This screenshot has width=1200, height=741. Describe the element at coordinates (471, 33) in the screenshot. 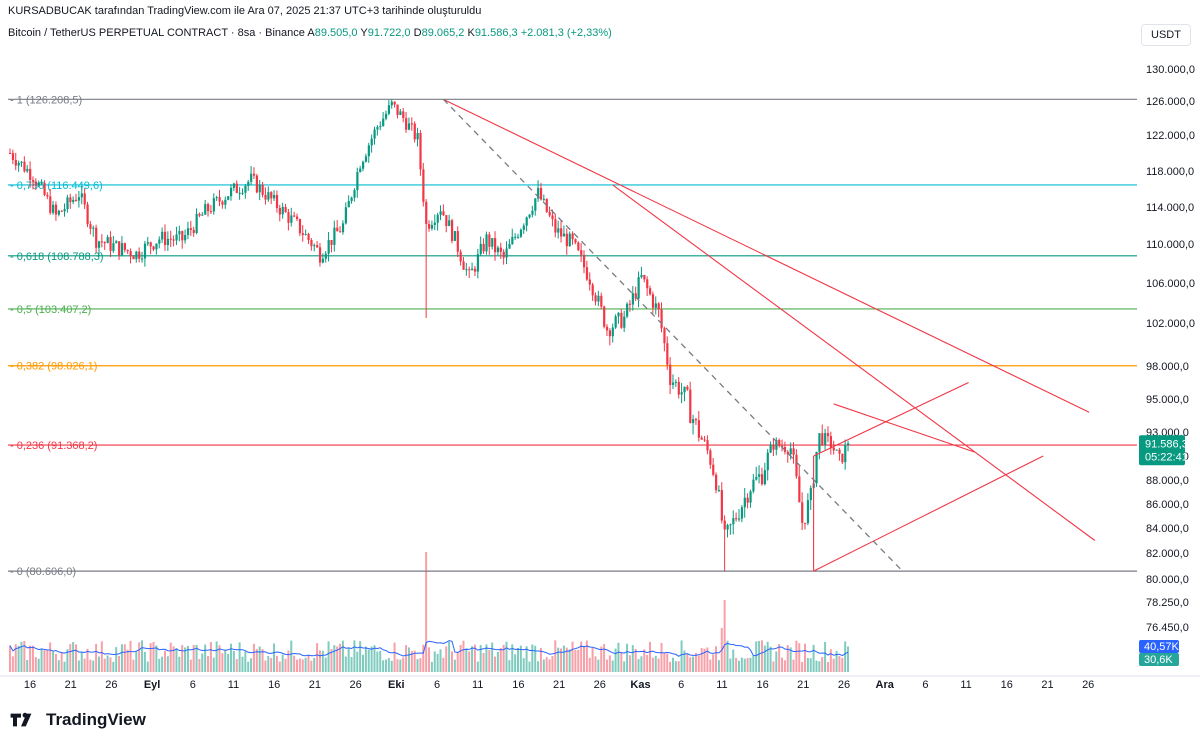

I see `close-label: K` at that location.